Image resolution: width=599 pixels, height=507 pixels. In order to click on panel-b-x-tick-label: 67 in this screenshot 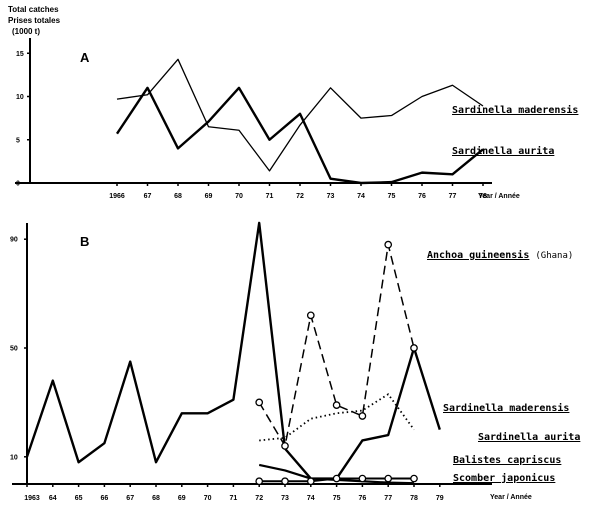, I will do `click(130, 498)`.